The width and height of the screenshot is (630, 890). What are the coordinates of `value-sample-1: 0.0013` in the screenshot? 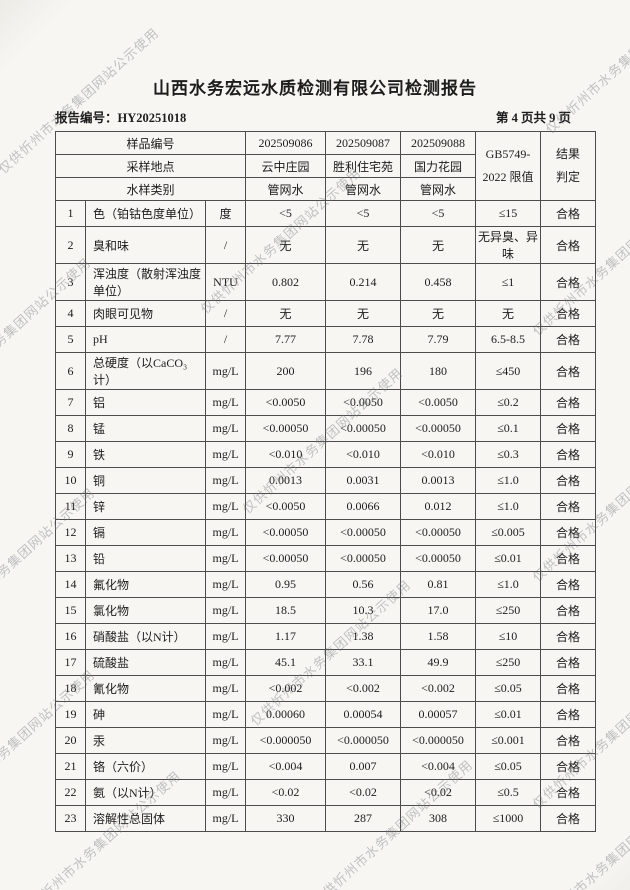 It's located at (285, 480).